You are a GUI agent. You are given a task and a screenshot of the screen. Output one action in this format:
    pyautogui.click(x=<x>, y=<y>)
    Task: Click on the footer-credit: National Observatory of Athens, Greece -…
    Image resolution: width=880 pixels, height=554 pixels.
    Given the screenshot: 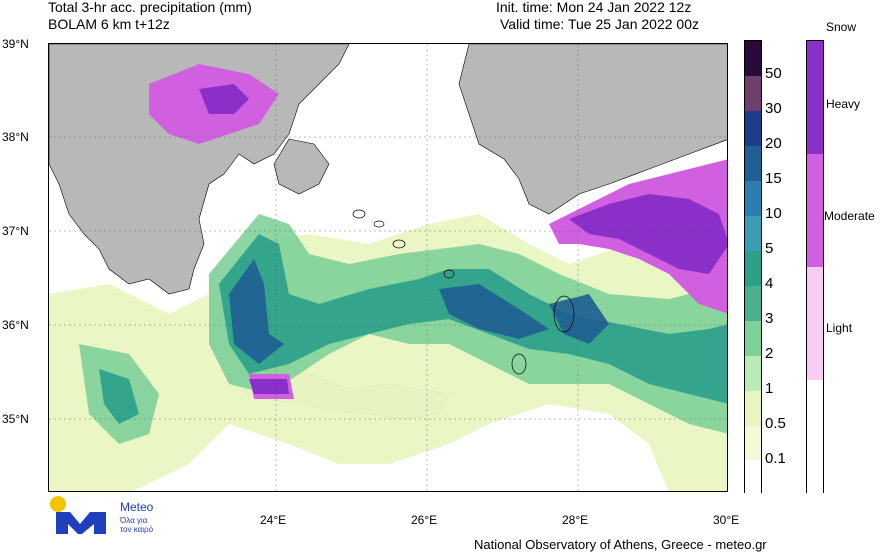 What is the action you would take?
    pyautogui.click(x=620, y=544)
    